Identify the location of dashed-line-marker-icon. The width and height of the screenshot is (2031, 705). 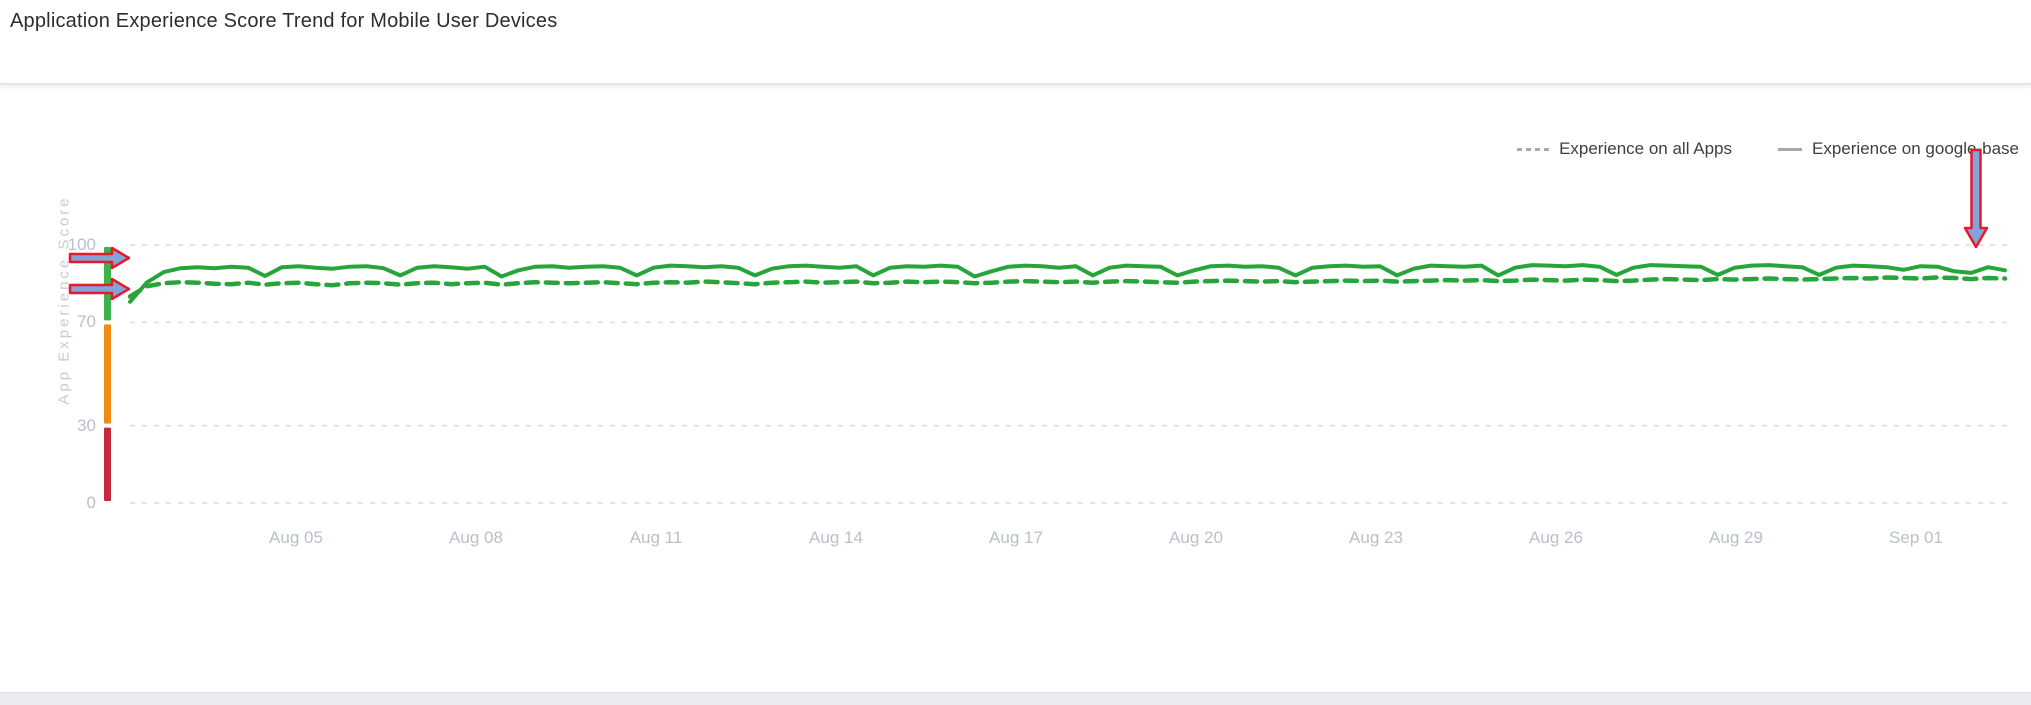
(1533, 149).